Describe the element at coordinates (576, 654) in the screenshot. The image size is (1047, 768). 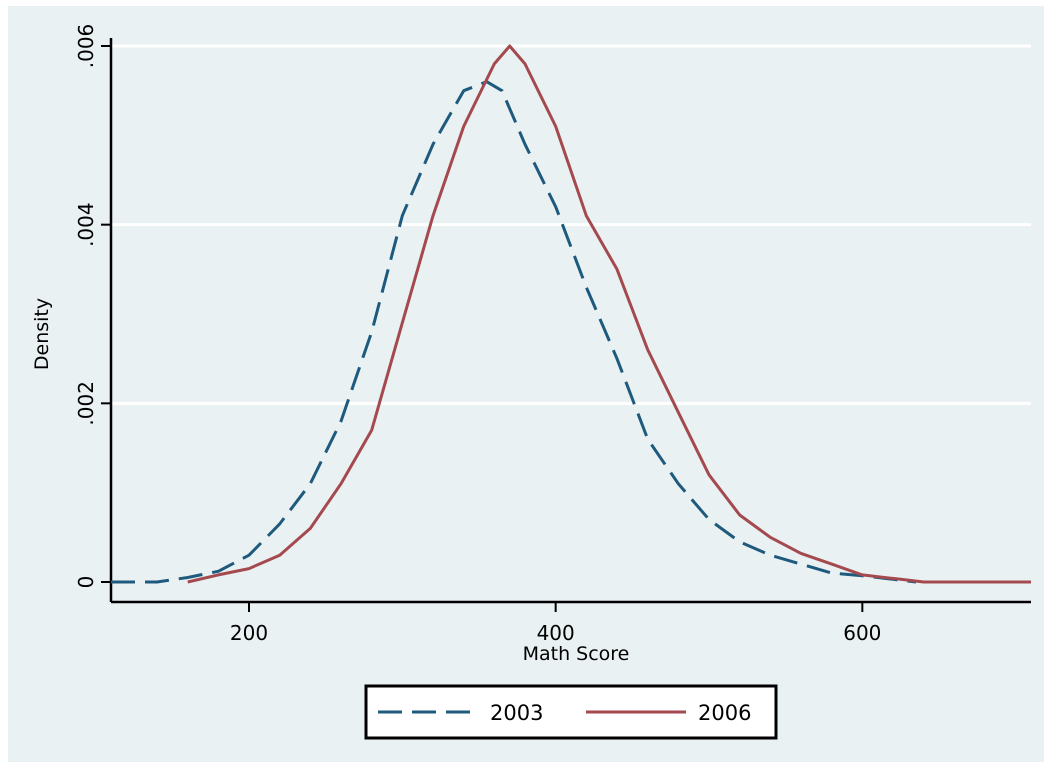
I see `x-axis-title: Math Score` at that location.